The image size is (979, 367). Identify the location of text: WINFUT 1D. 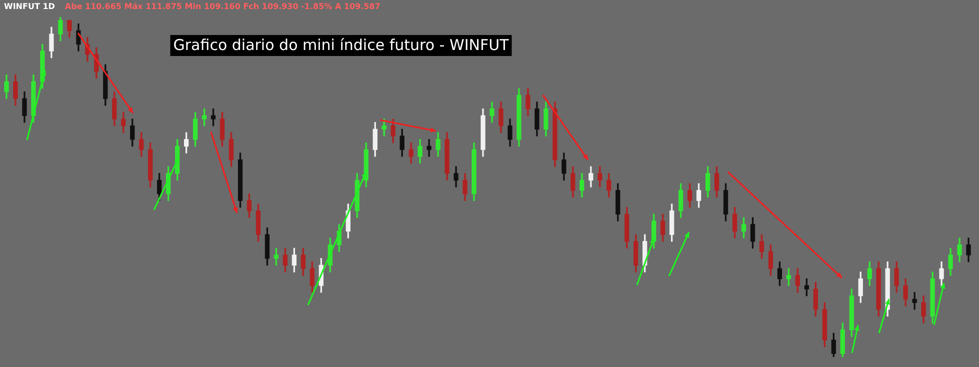
(30, 7).